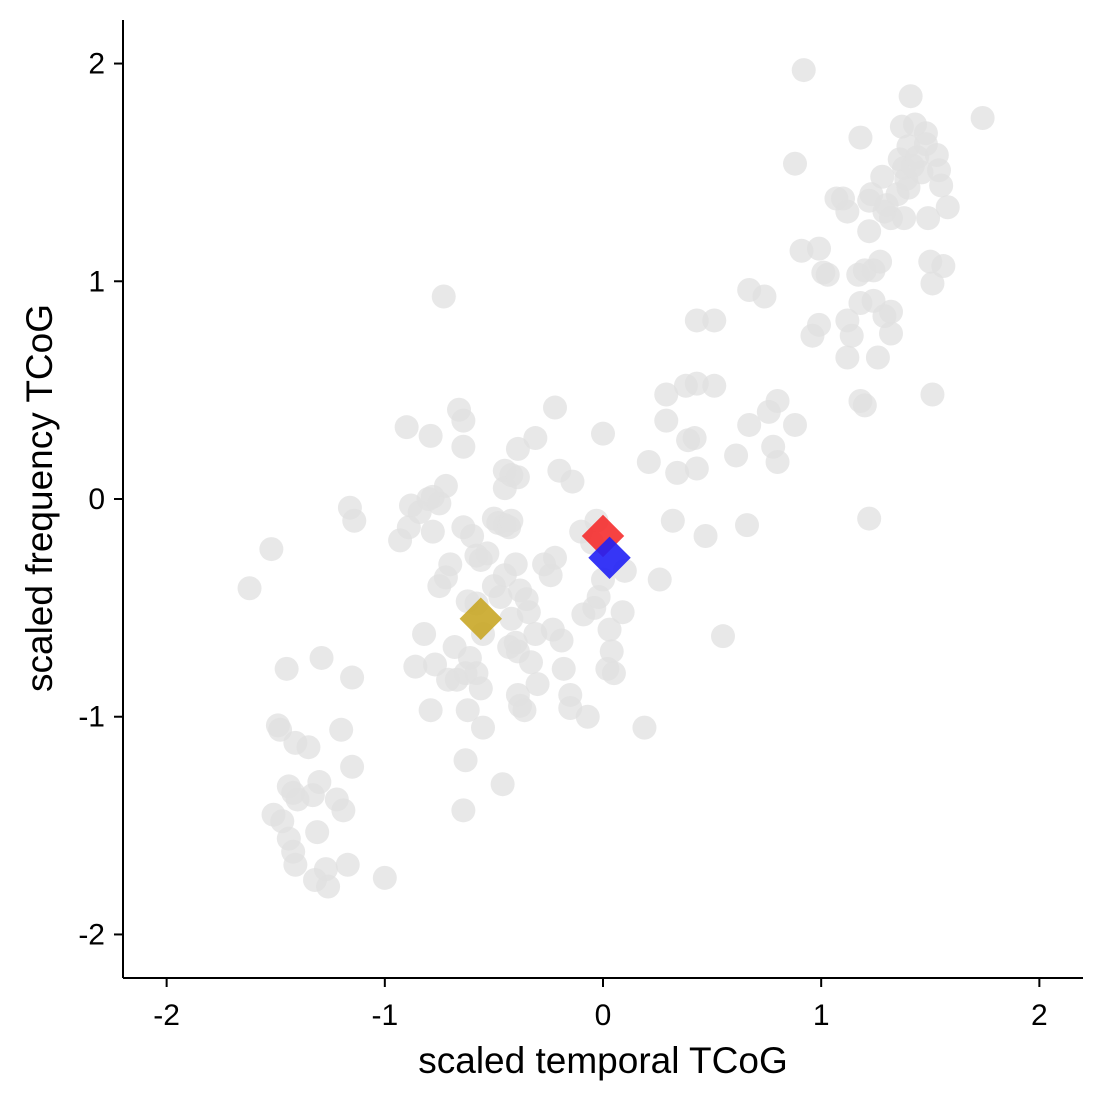 The width and height of the screenshot is (1104, 1104). I want to click on y-axis-title: scaled frequency TCoG, so click(39, 498).